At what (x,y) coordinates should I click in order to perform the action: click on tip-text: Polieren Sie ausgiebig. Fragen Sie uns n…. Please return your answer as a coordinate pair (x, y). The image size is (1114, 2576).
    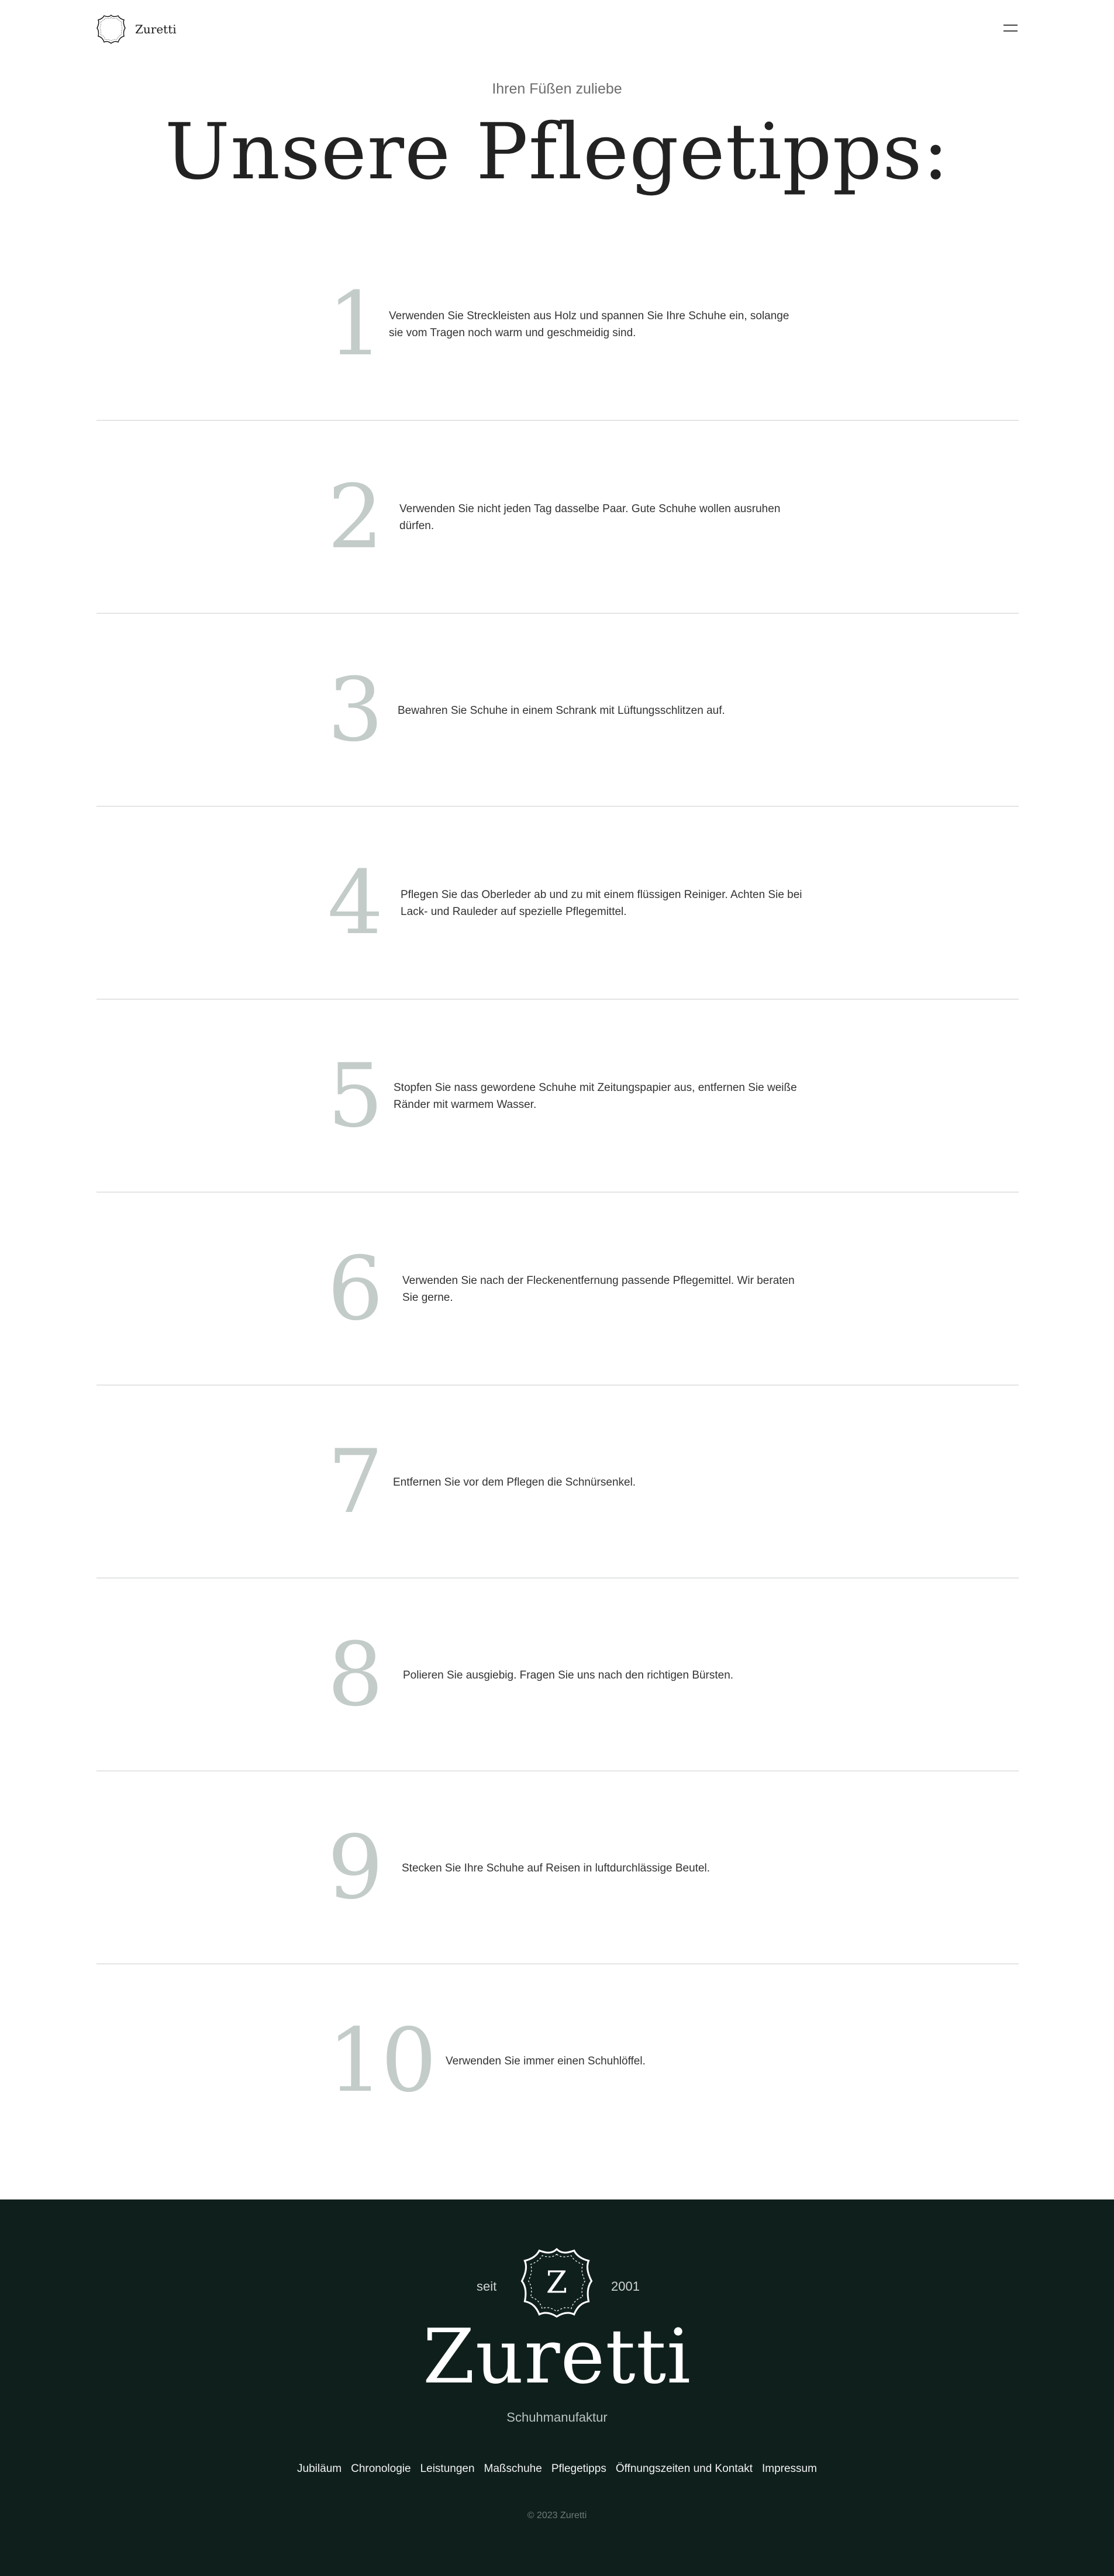
    Looking at the image, I should click on (568, 1675).